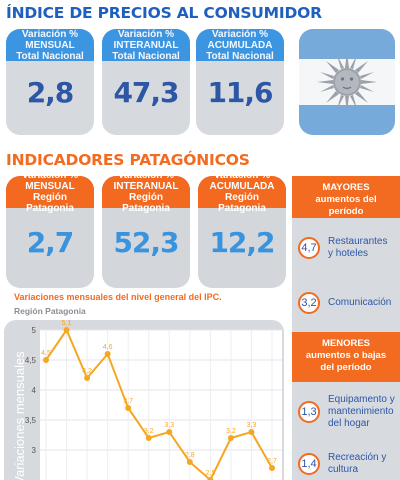  What do you see at coordinates (164, 13) in the screenshot?
I see `ipc-section-title: ÍNDICE DE PRECIOS AL CONSUMIDOR` at bounding box center [164, 13].